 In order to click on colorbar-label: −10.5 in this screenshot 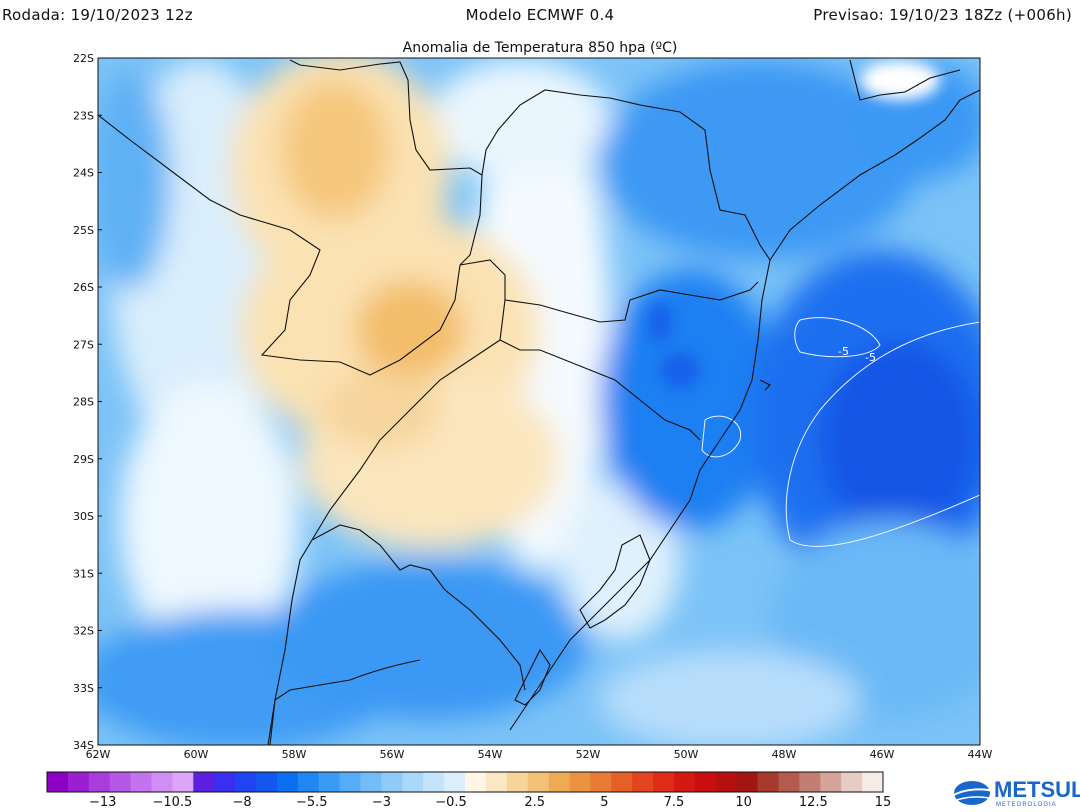, I will do `click(172, 802)`.